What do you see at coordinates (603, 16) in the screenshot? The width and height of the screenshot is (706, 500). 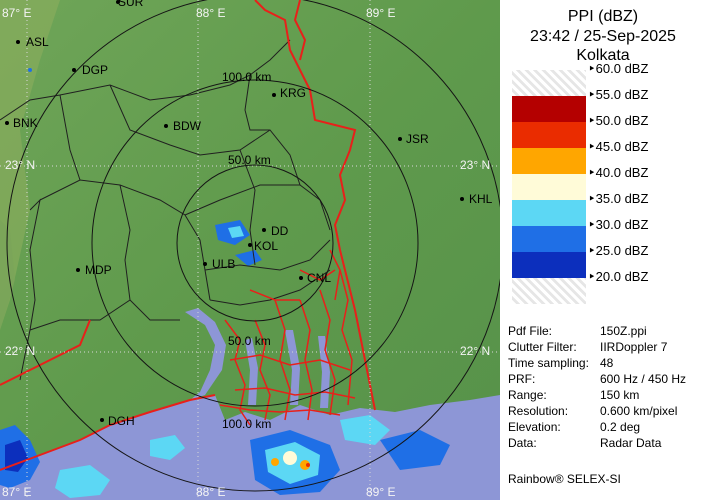 I see `panel-title: PPI (dBZ)` at bounding box center [603, 16].